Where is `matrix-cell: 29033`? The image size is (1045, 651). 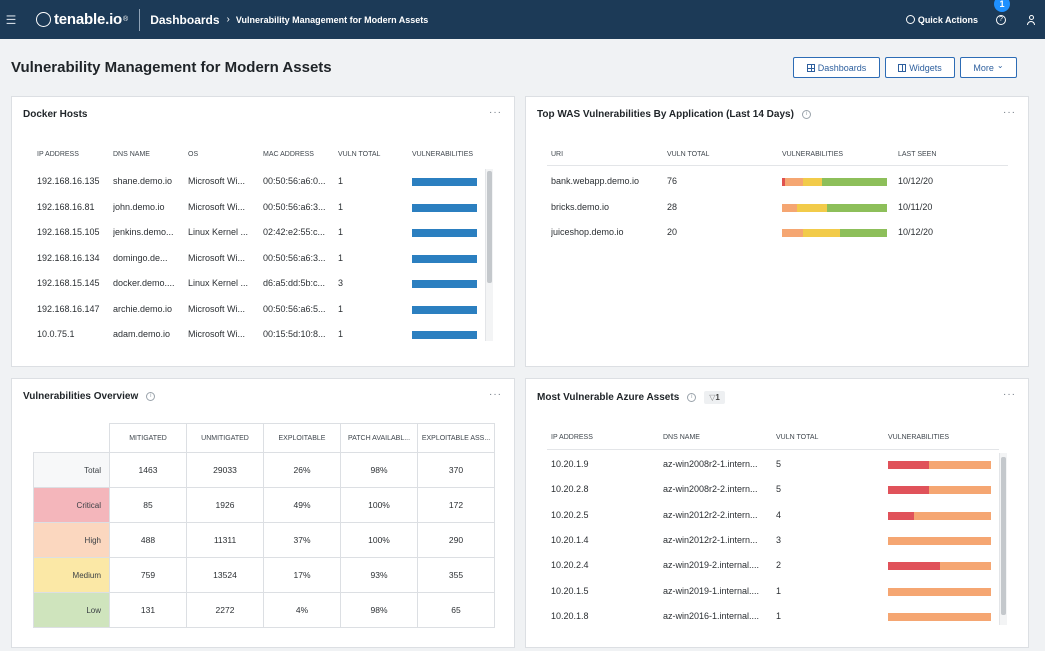 matrix-cell: 29033 is located at coordinates (225, 470).